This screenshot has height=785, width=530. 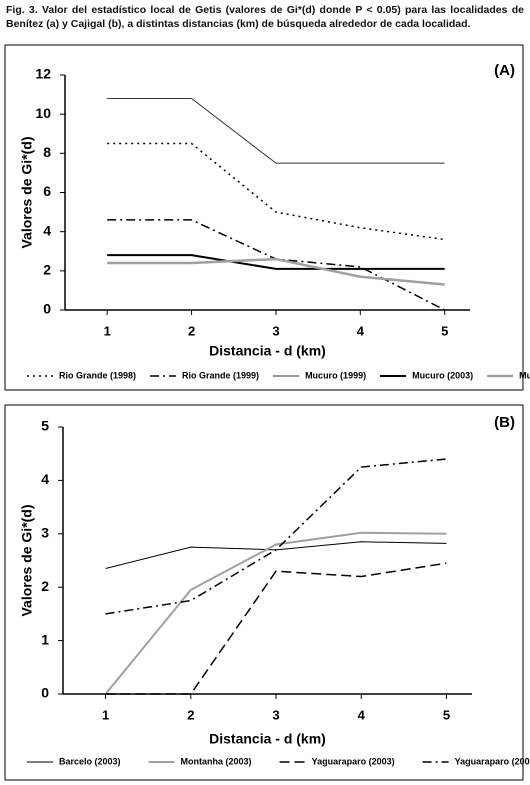 I want to click on legend-label: Montanha (2003), so click(x=216, y=761).